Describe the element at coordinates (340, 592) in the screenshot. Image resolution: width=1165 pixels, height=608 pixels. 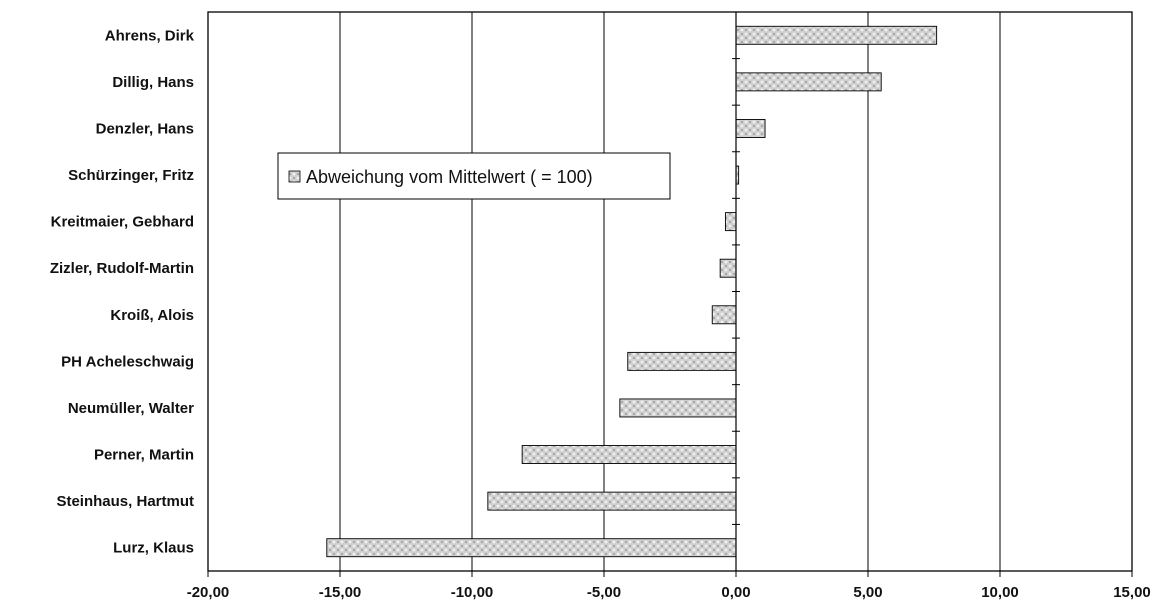
I see `x-tick-label: -15,00` at that location.